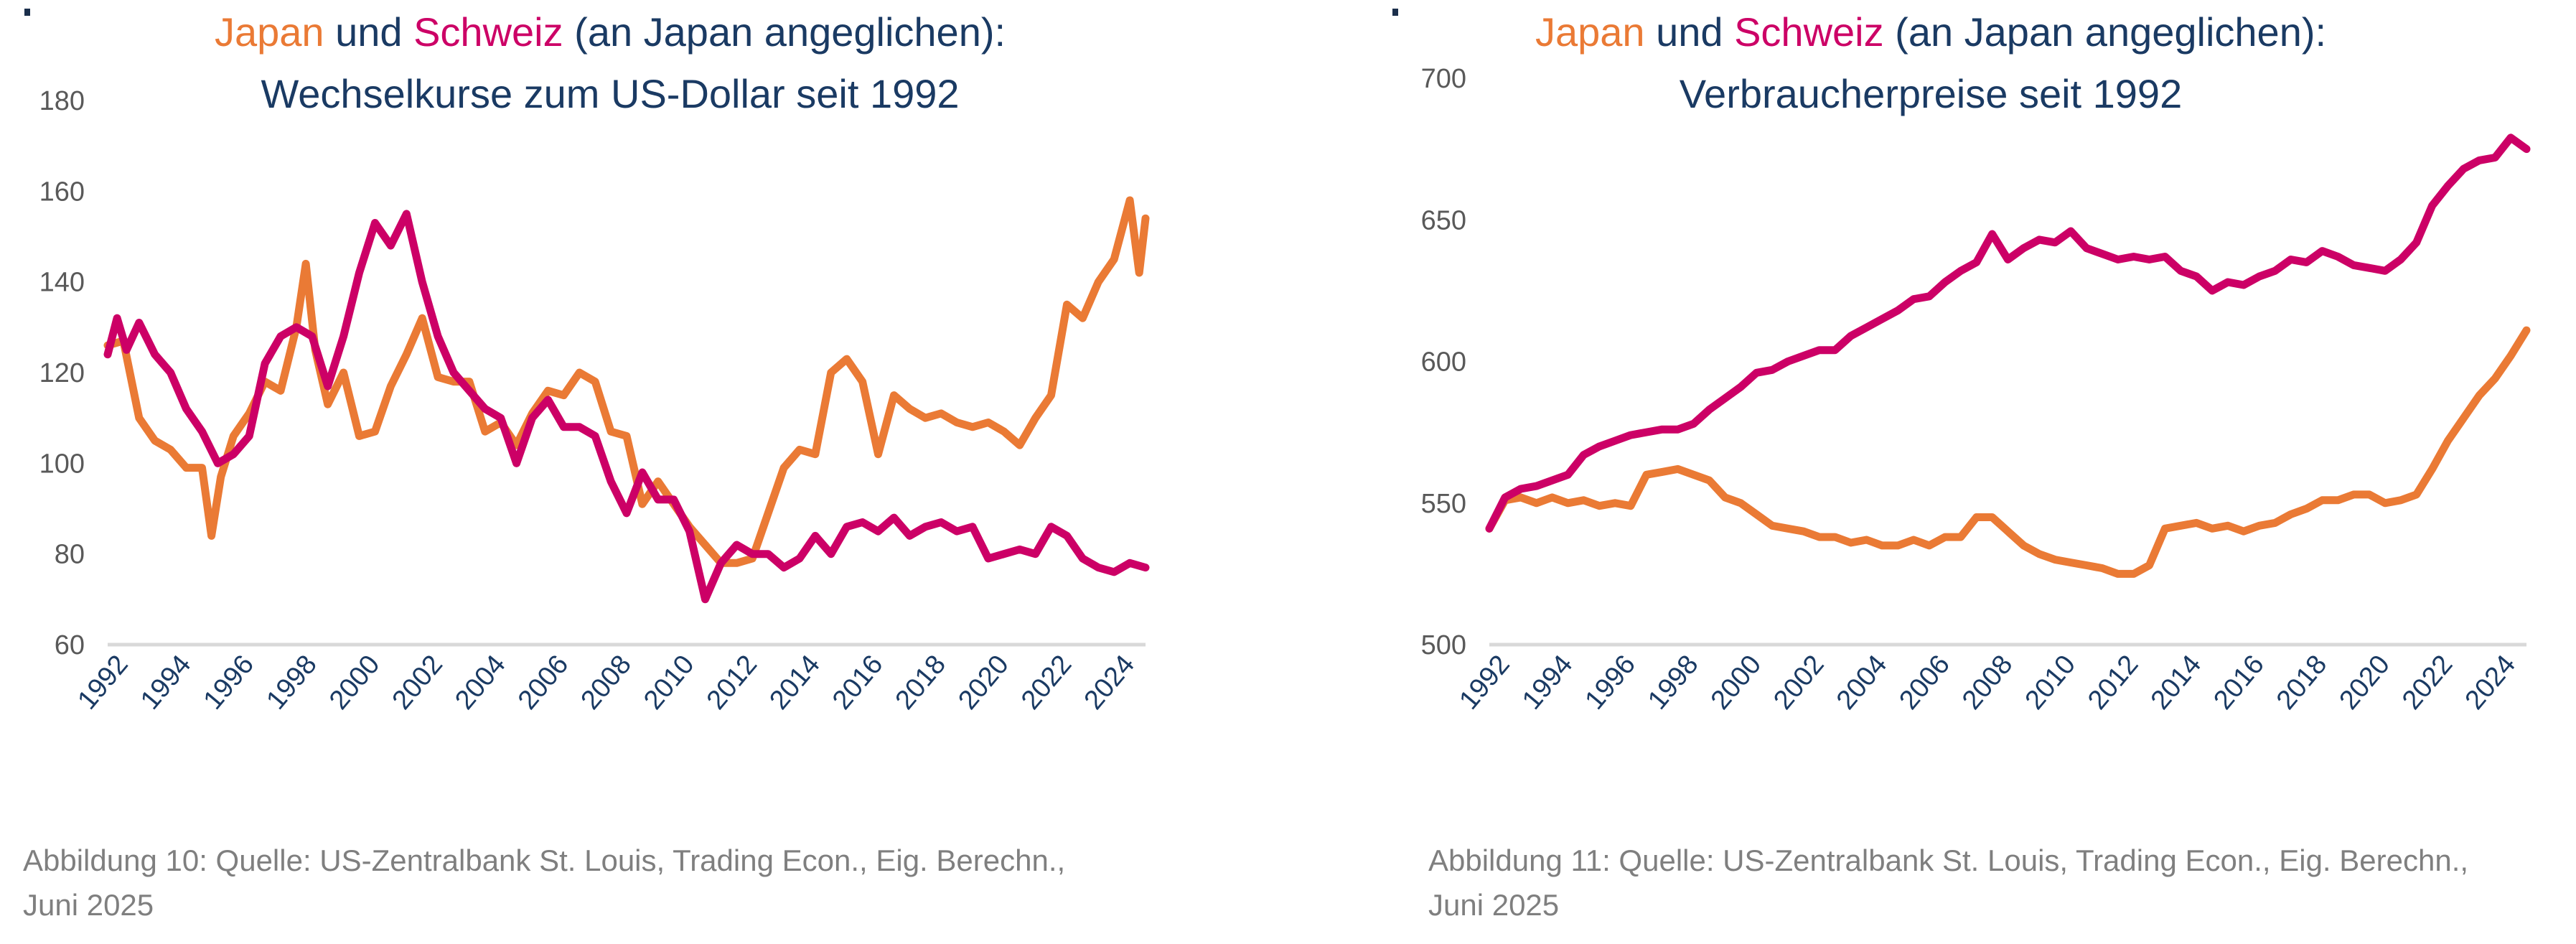 This screenshot has height=944, width=2576. Describe the element at coordinates (70, 555) in the screenshot. I see `y-tick-label: 80` at that location.